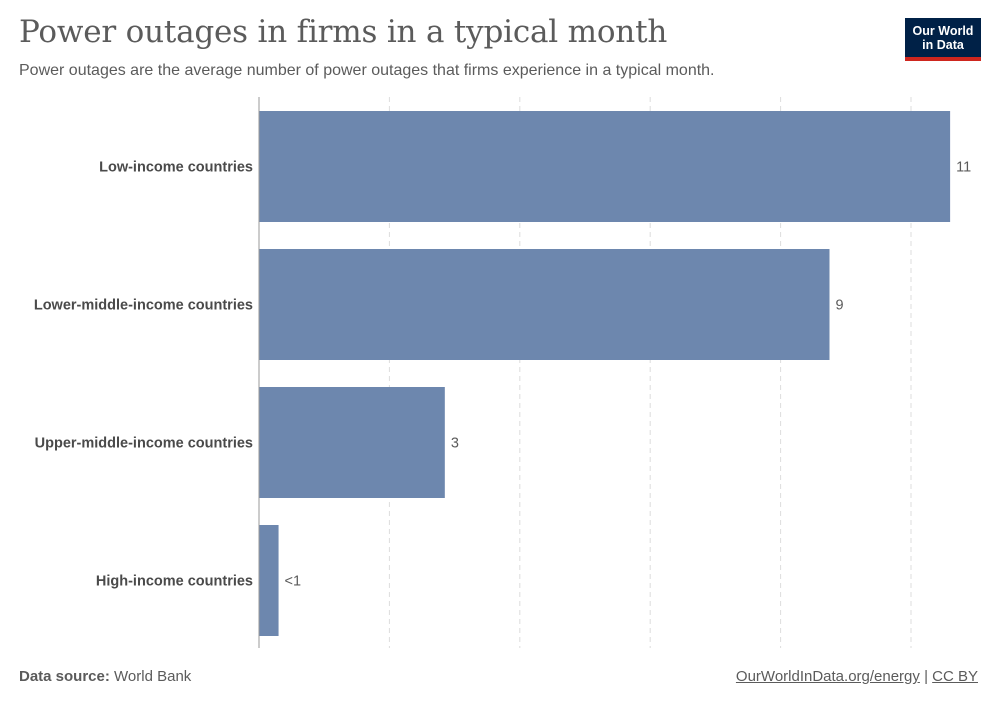  What do you see at coordinates (943, 44) in the screenshot?
I see `logo-line-2: in Data` at bounding box center [943, 44].